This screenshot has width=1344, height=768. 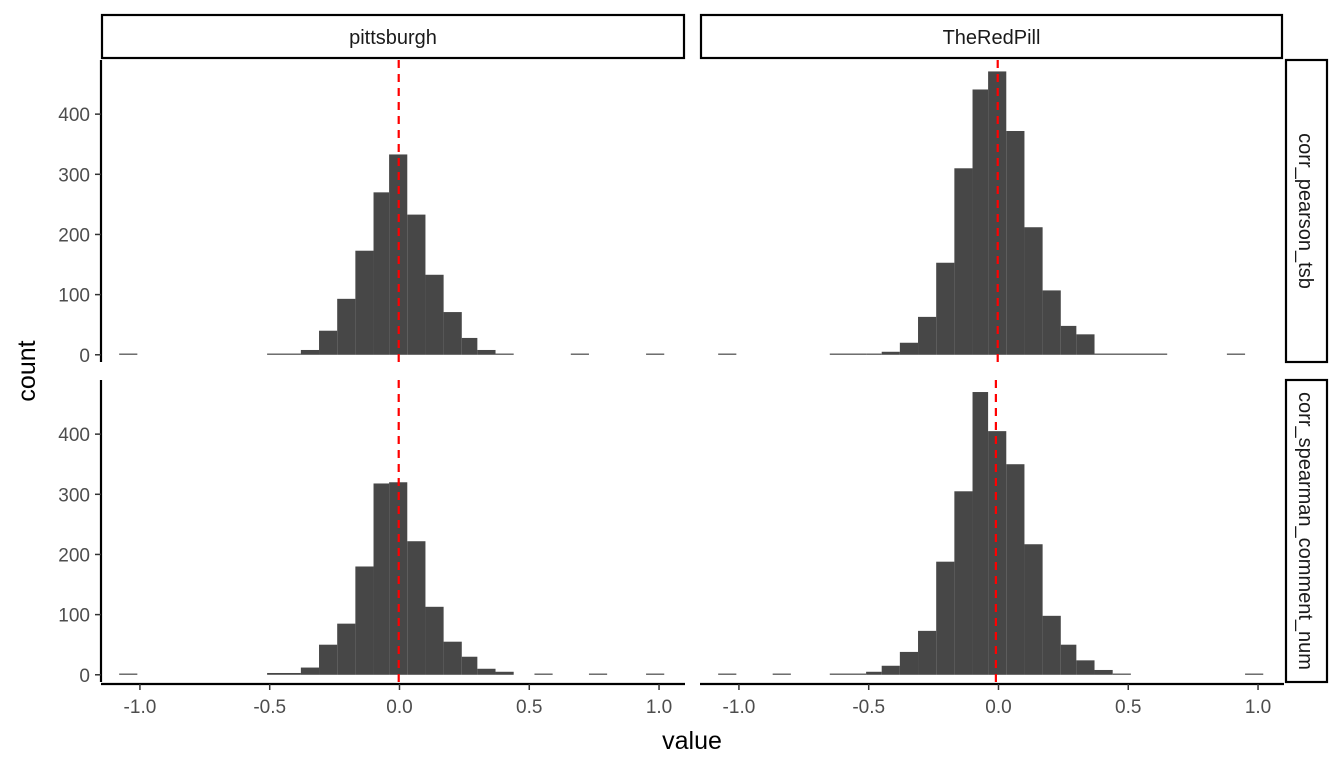 I want to click on y-tick-label: 300, so click(x=74, y=495).